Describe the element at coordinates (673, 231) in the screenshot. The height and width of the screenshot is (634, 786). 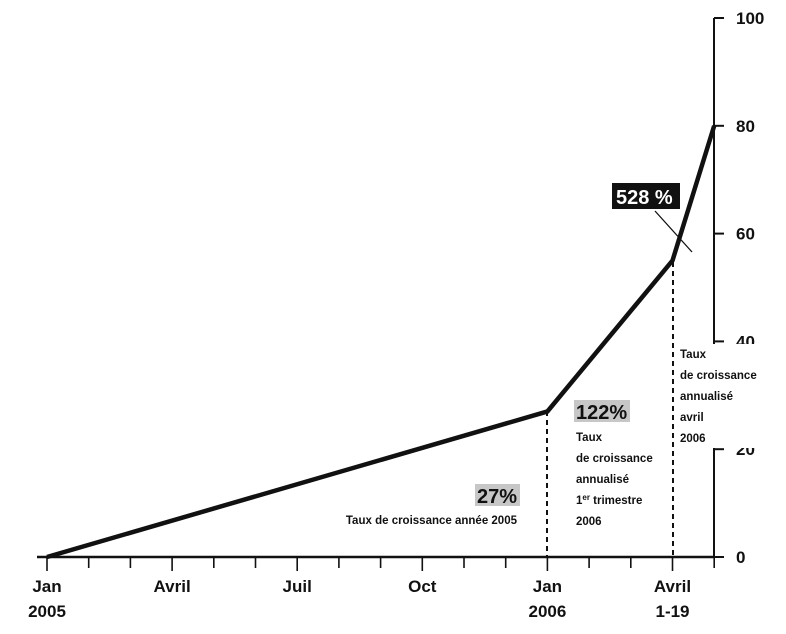
I see `annotation-528-leader` at that location.